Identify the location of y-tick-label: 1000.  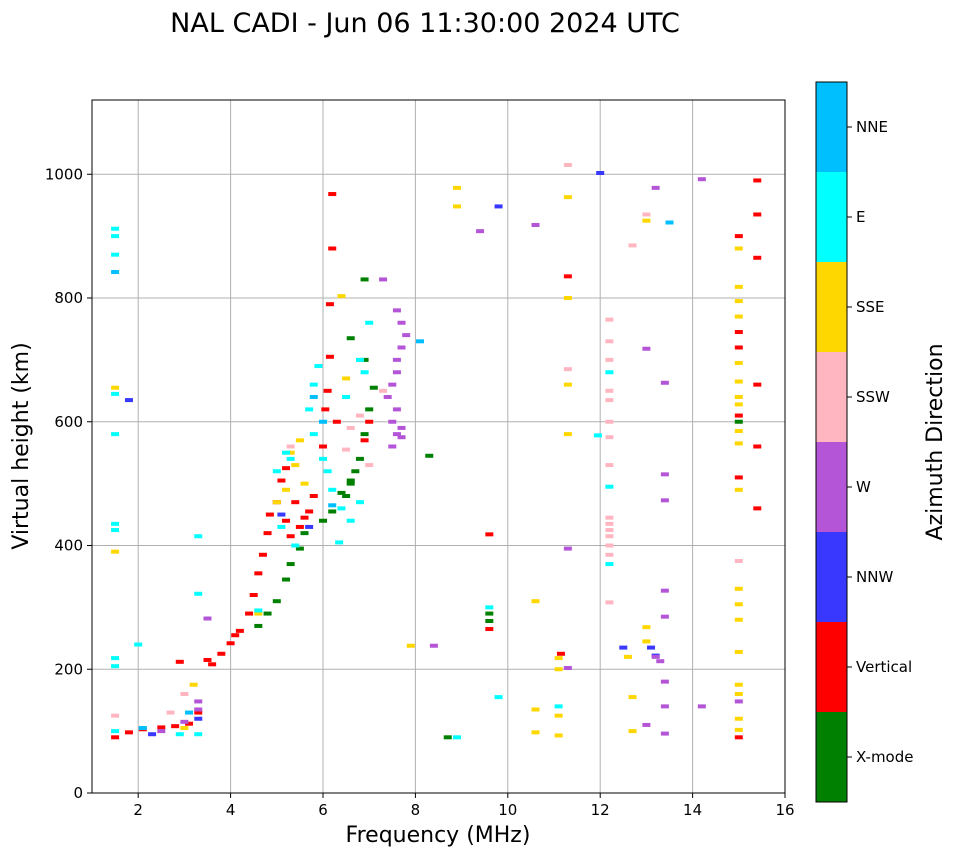
(64, 174).